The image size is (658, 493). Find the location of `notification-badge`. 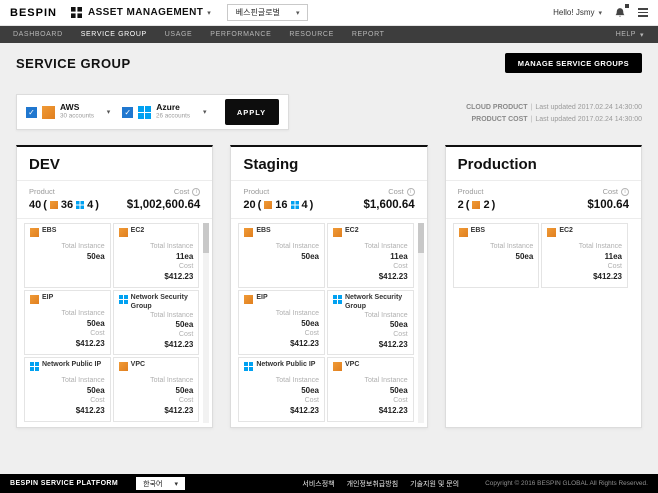

notification-badge is located at coordinates (627, 5).